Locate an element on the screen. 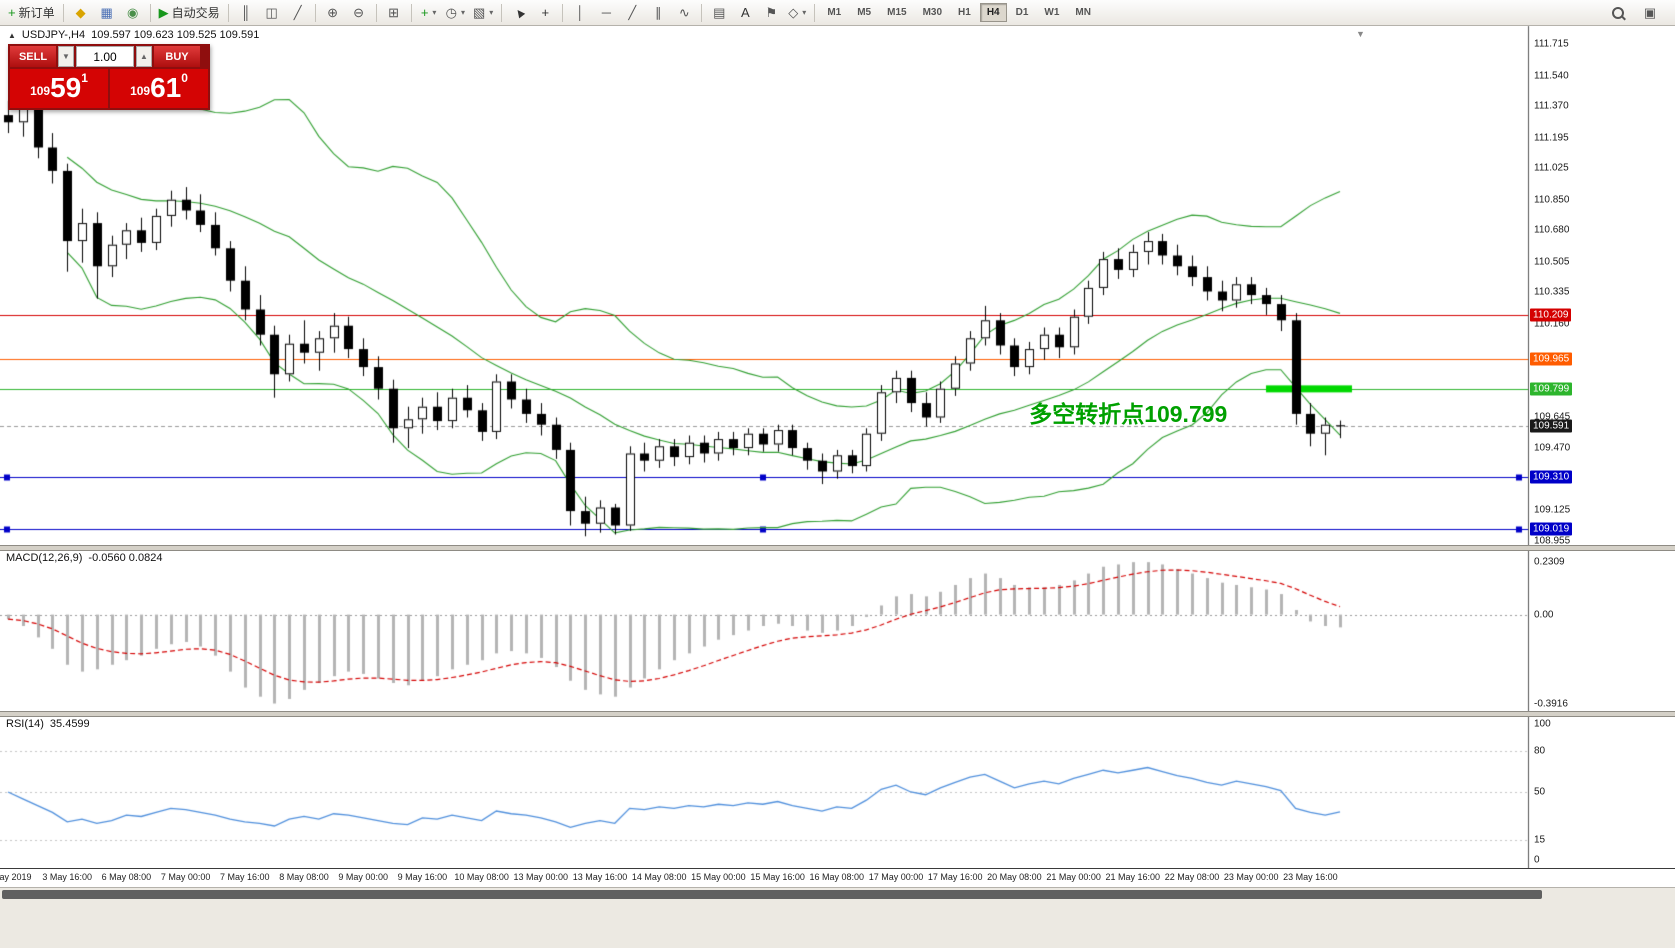 The image size is (1675, 948). indicators-dropdown-icon: ▾ is located at coordinates (434, 12).